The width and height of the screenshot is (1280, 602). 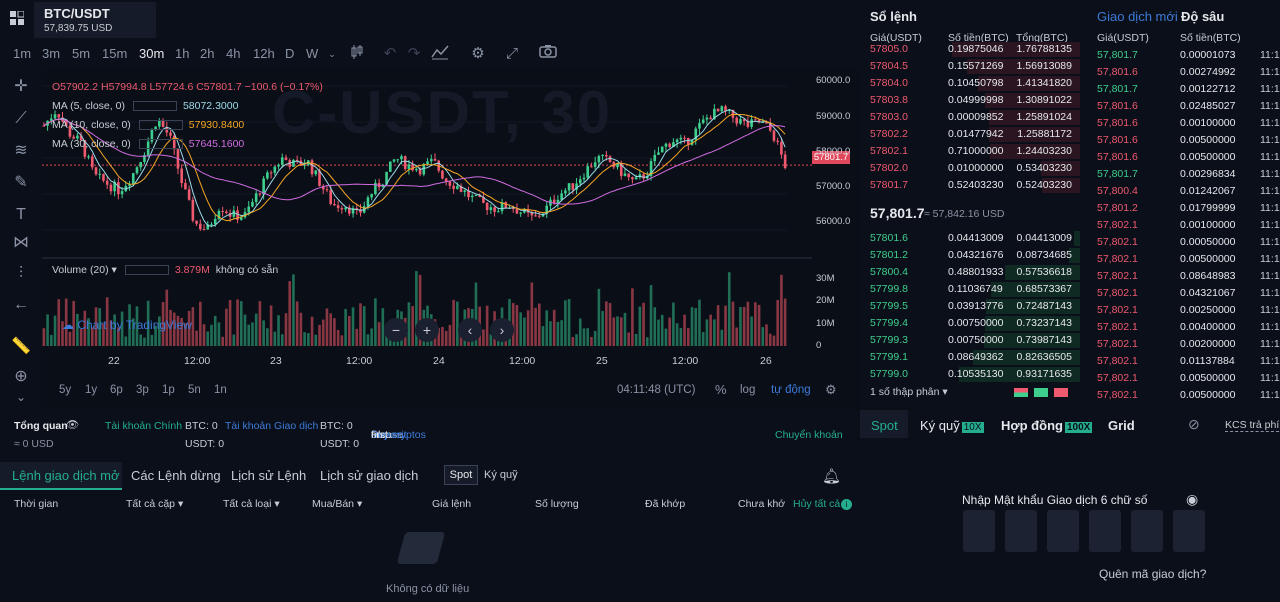 I want to click on timeframe-d: D, so click(x=290, y=53).